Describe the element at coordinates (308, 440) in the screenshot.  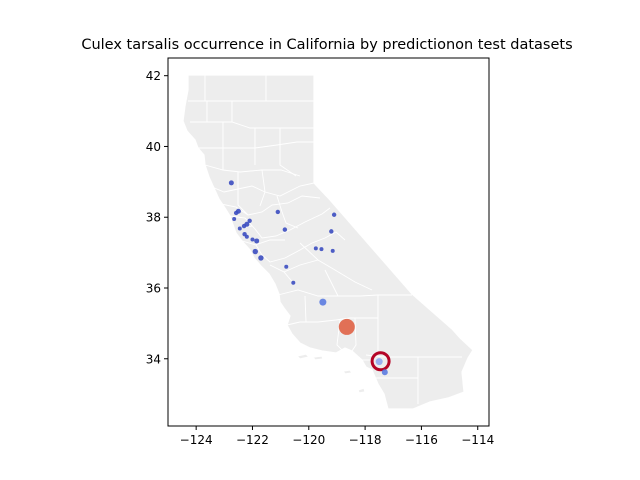
I see `x-tick-label: −120` at that location.